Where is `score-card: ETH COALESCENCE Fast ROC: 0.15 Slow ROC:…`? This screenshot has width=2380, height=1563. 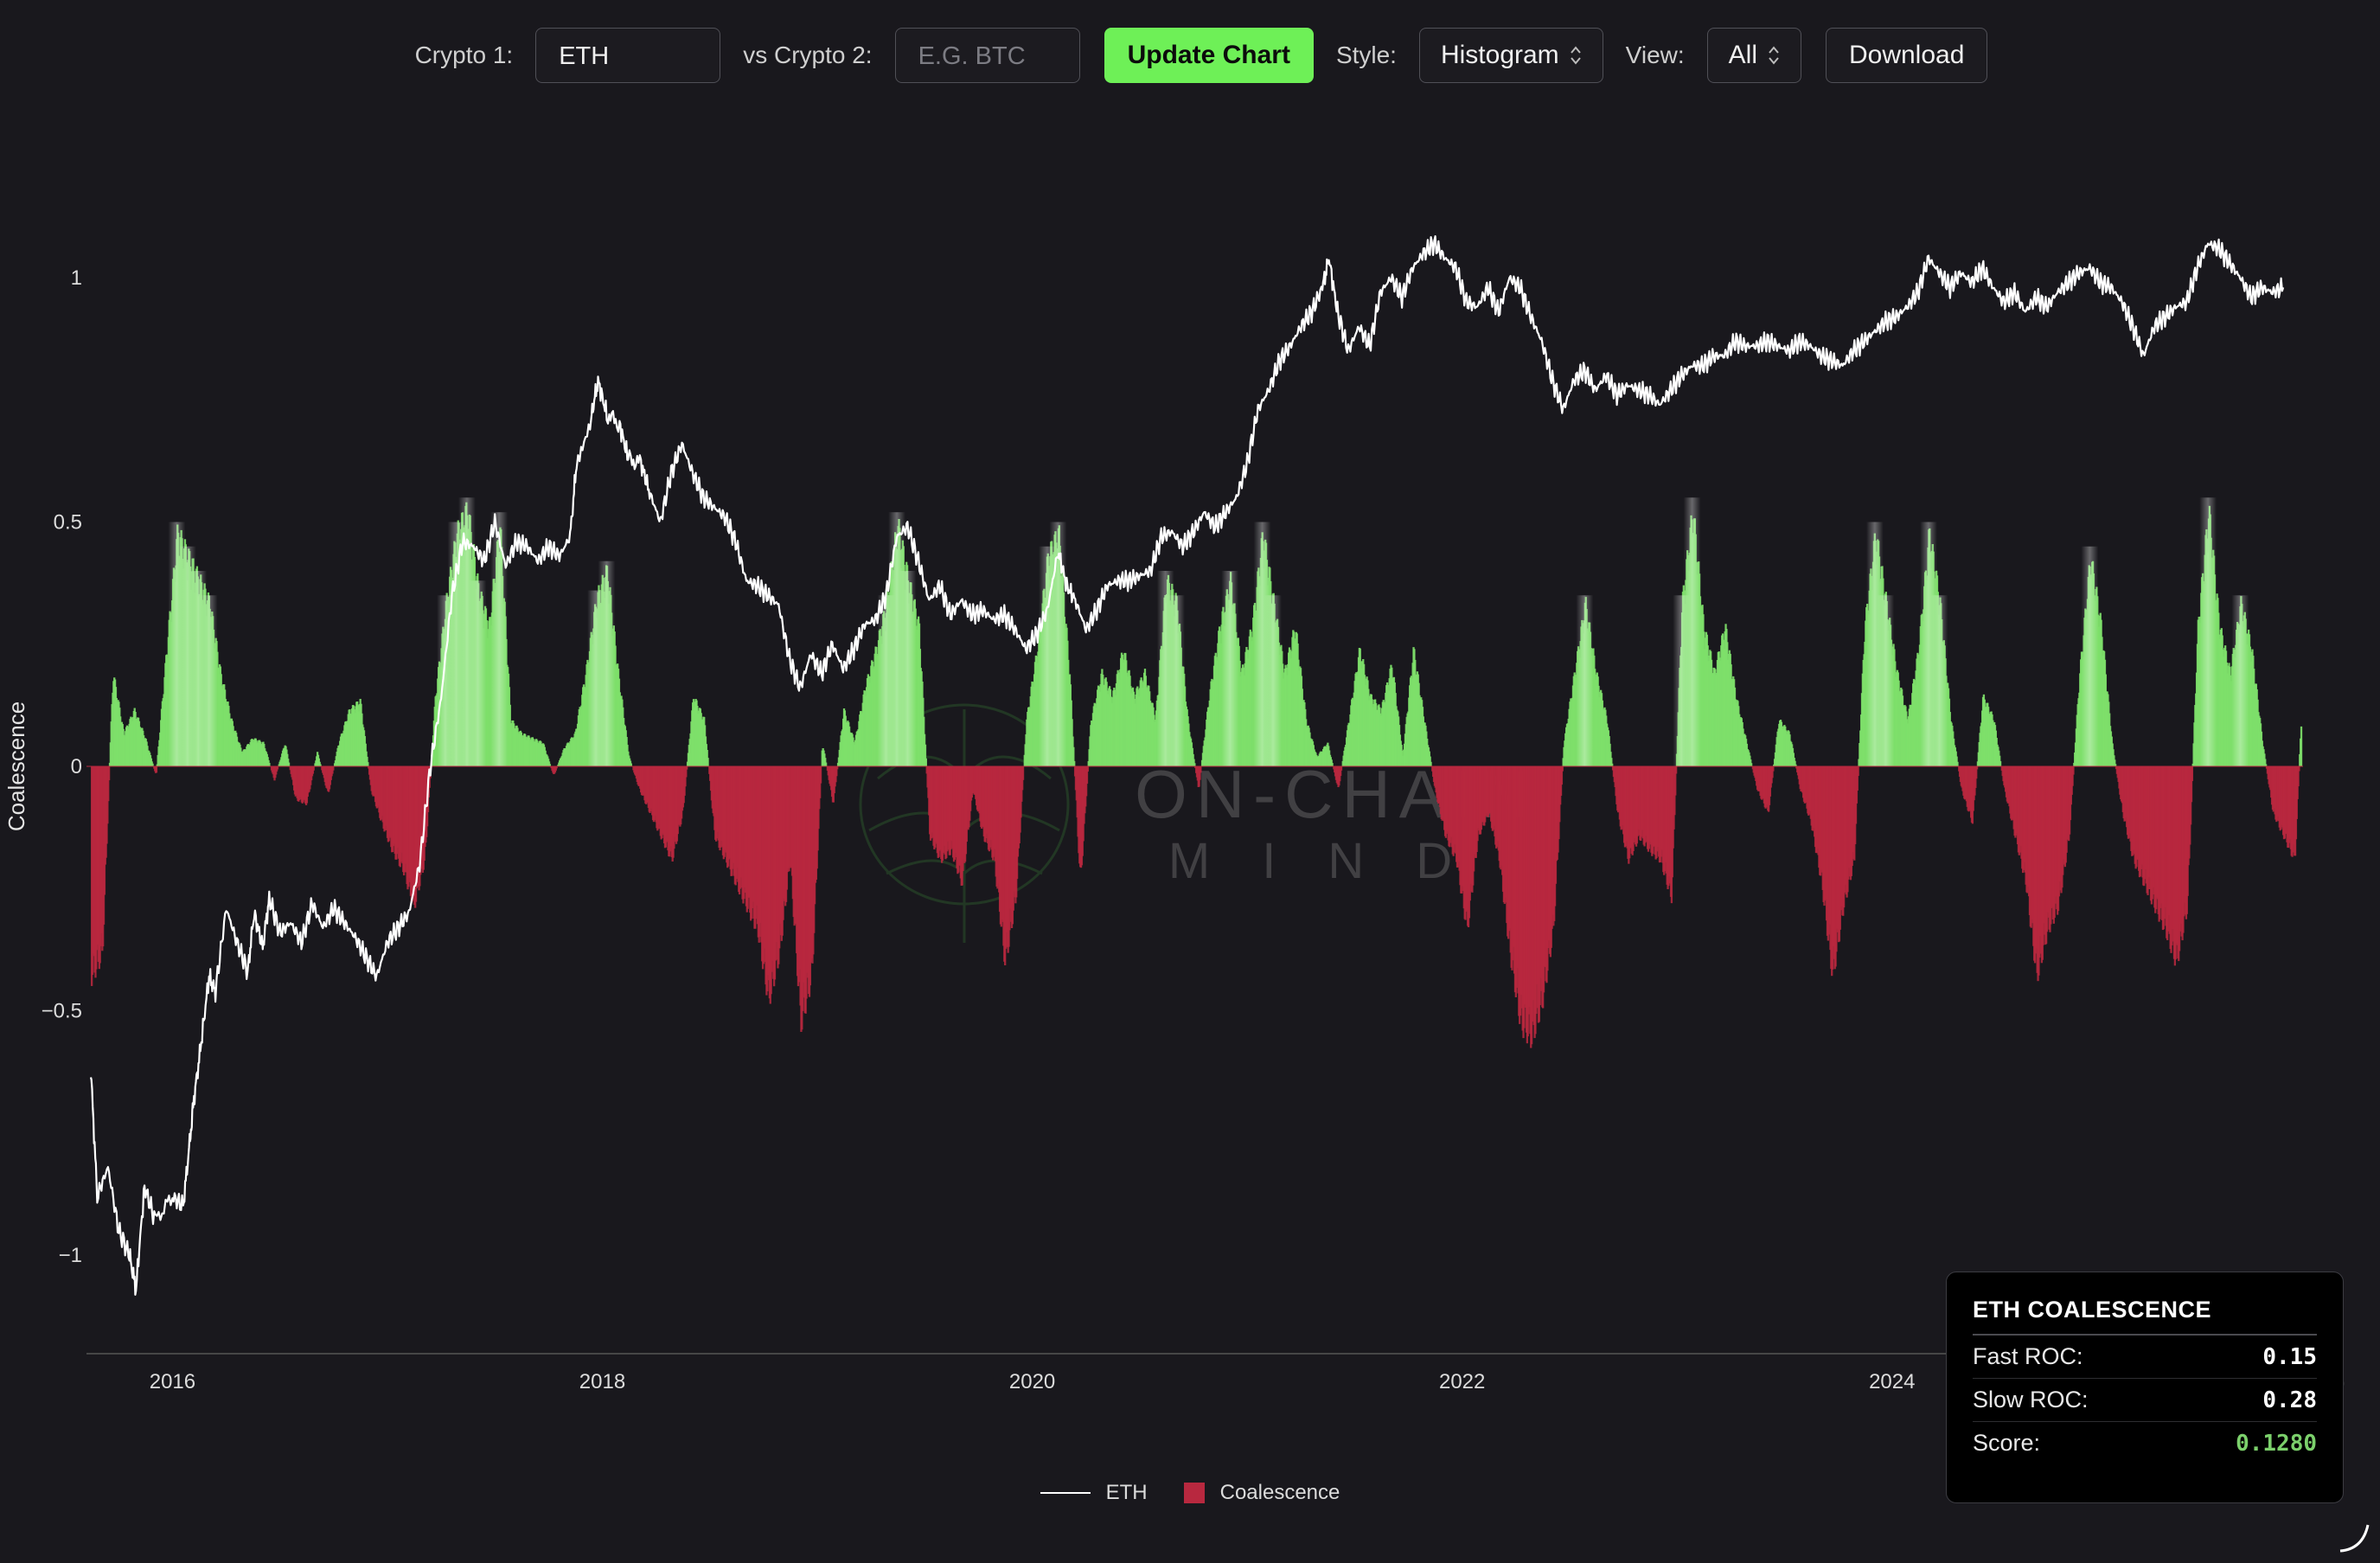
score-card: ETH COALESCENCE Fast ROC: 0.15 Slow ROC:… is located at coordinates (2145, 1387).